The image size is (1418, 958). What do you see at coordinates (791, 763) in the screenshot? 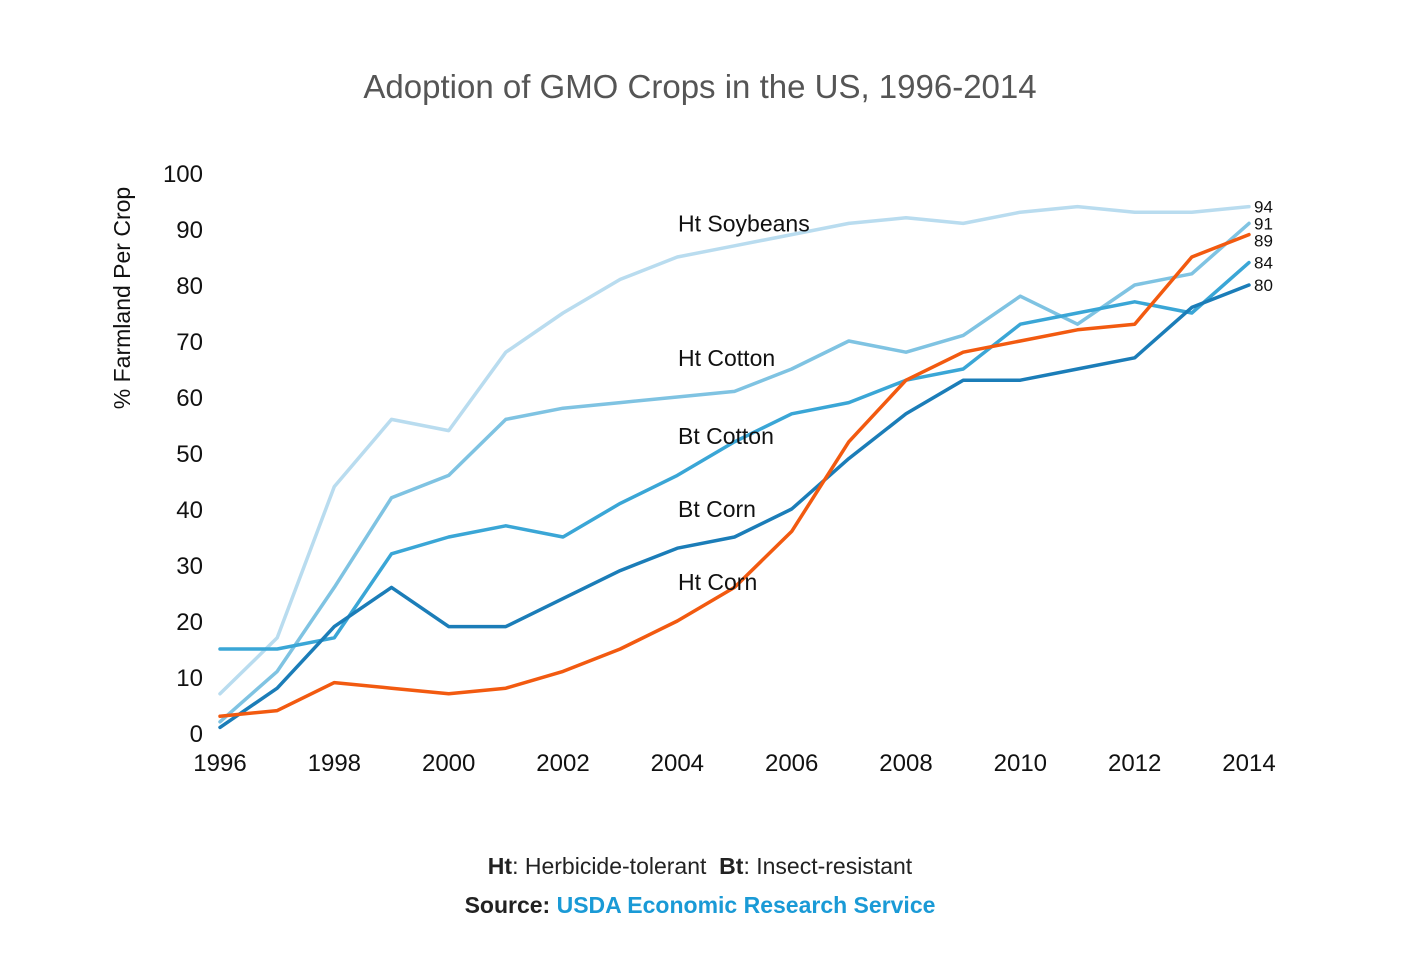
I see `x-tick-label: 2006` at bounding box center [791, 763].